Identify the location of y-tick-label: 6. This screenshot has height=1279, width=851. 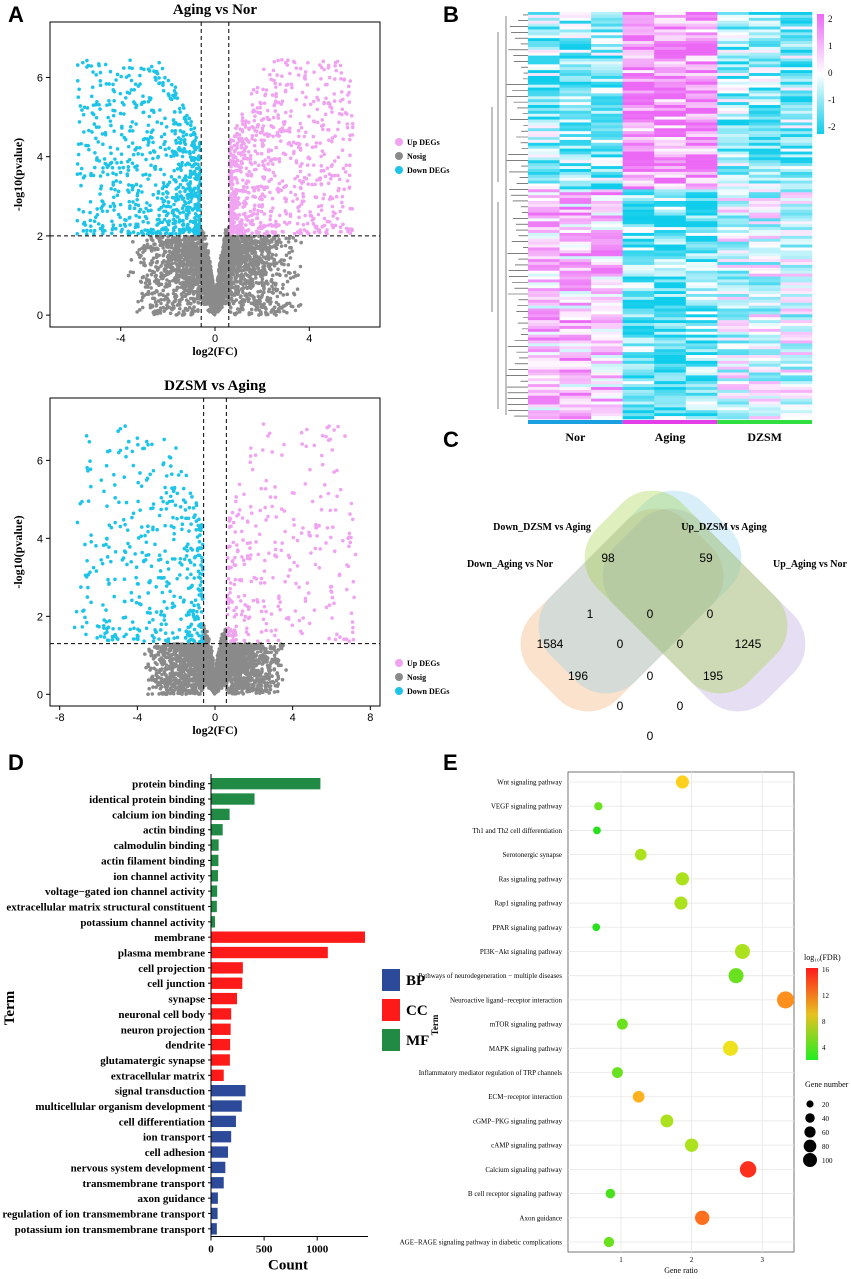
(40, 78).